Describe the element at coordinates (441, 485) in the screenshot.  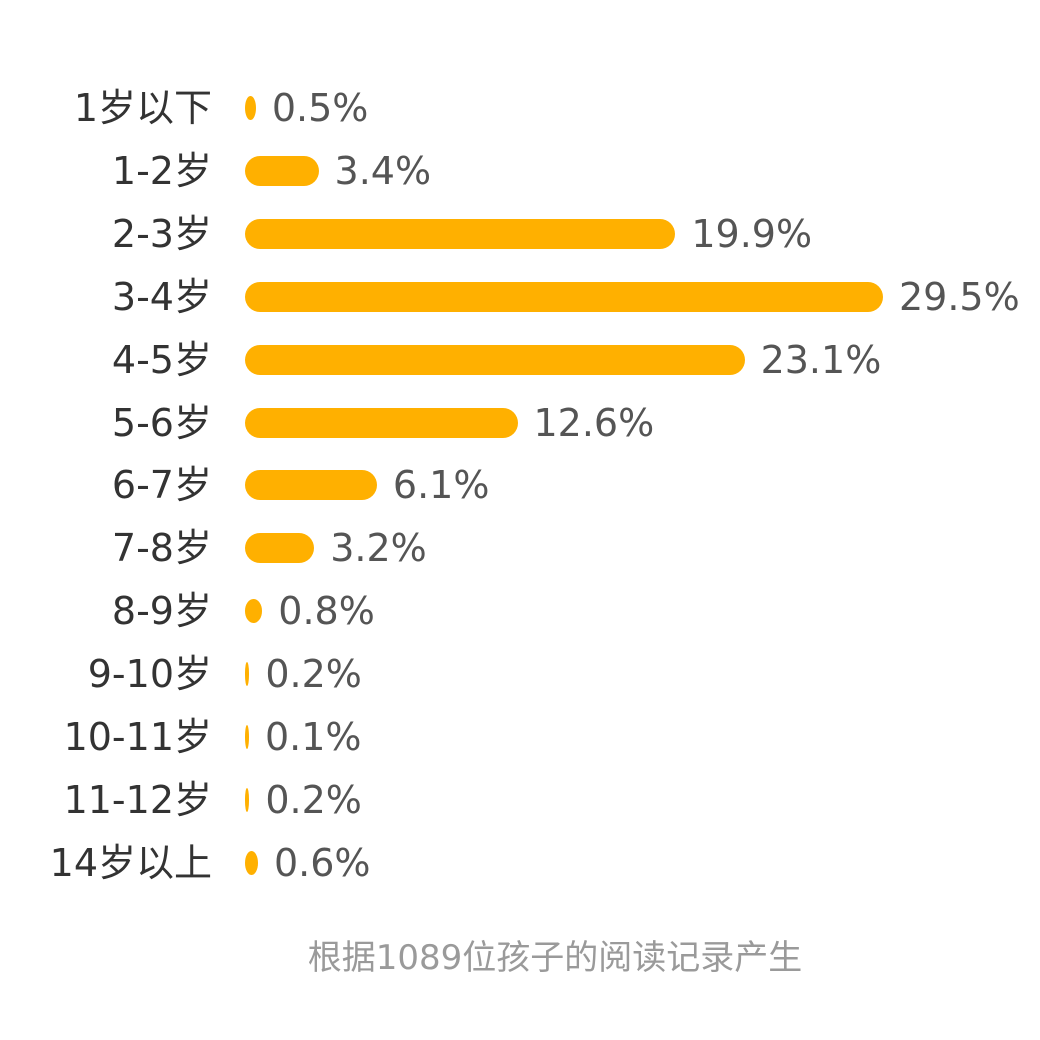
I see `value-label: 6.1%` at that location.